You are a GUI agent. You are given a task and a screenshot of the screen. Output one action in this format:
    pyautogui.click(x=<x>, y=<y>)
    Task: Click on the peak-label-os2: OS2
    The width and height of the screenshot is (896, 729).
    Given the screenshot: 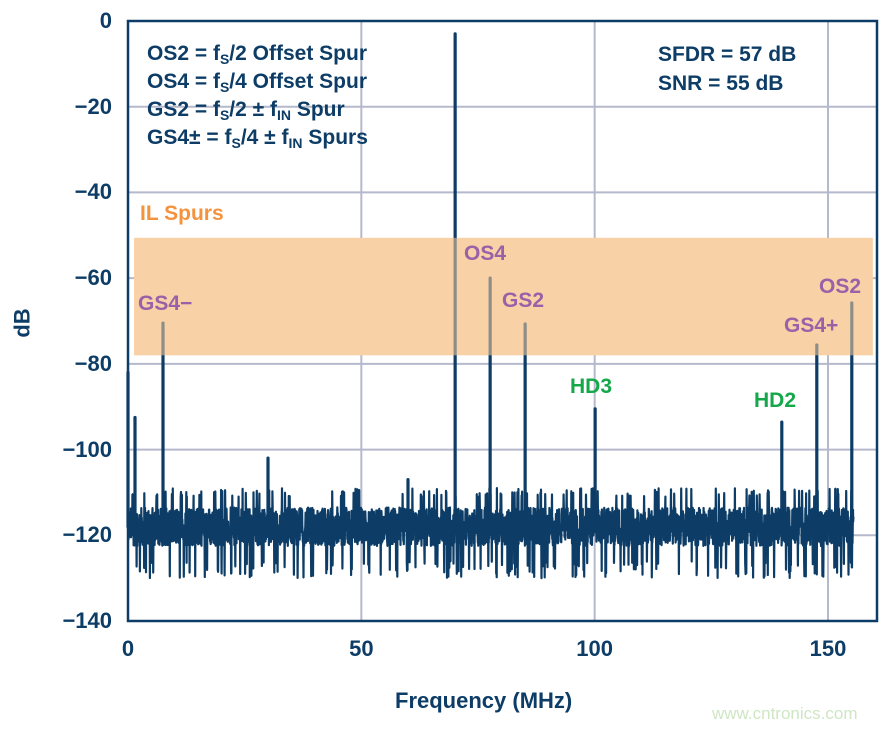 What is the action you would take?
    pyautogui.click(x=840, y=286)
    